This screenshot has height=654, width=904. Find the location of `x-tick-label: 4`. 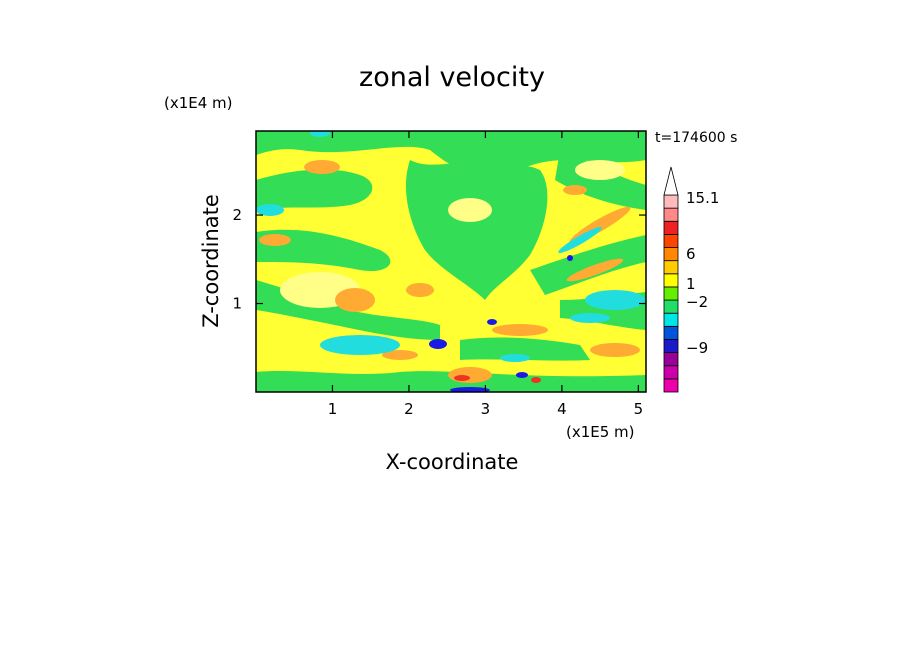

x-tick-label: 4 is located at coordinates (562, 409).